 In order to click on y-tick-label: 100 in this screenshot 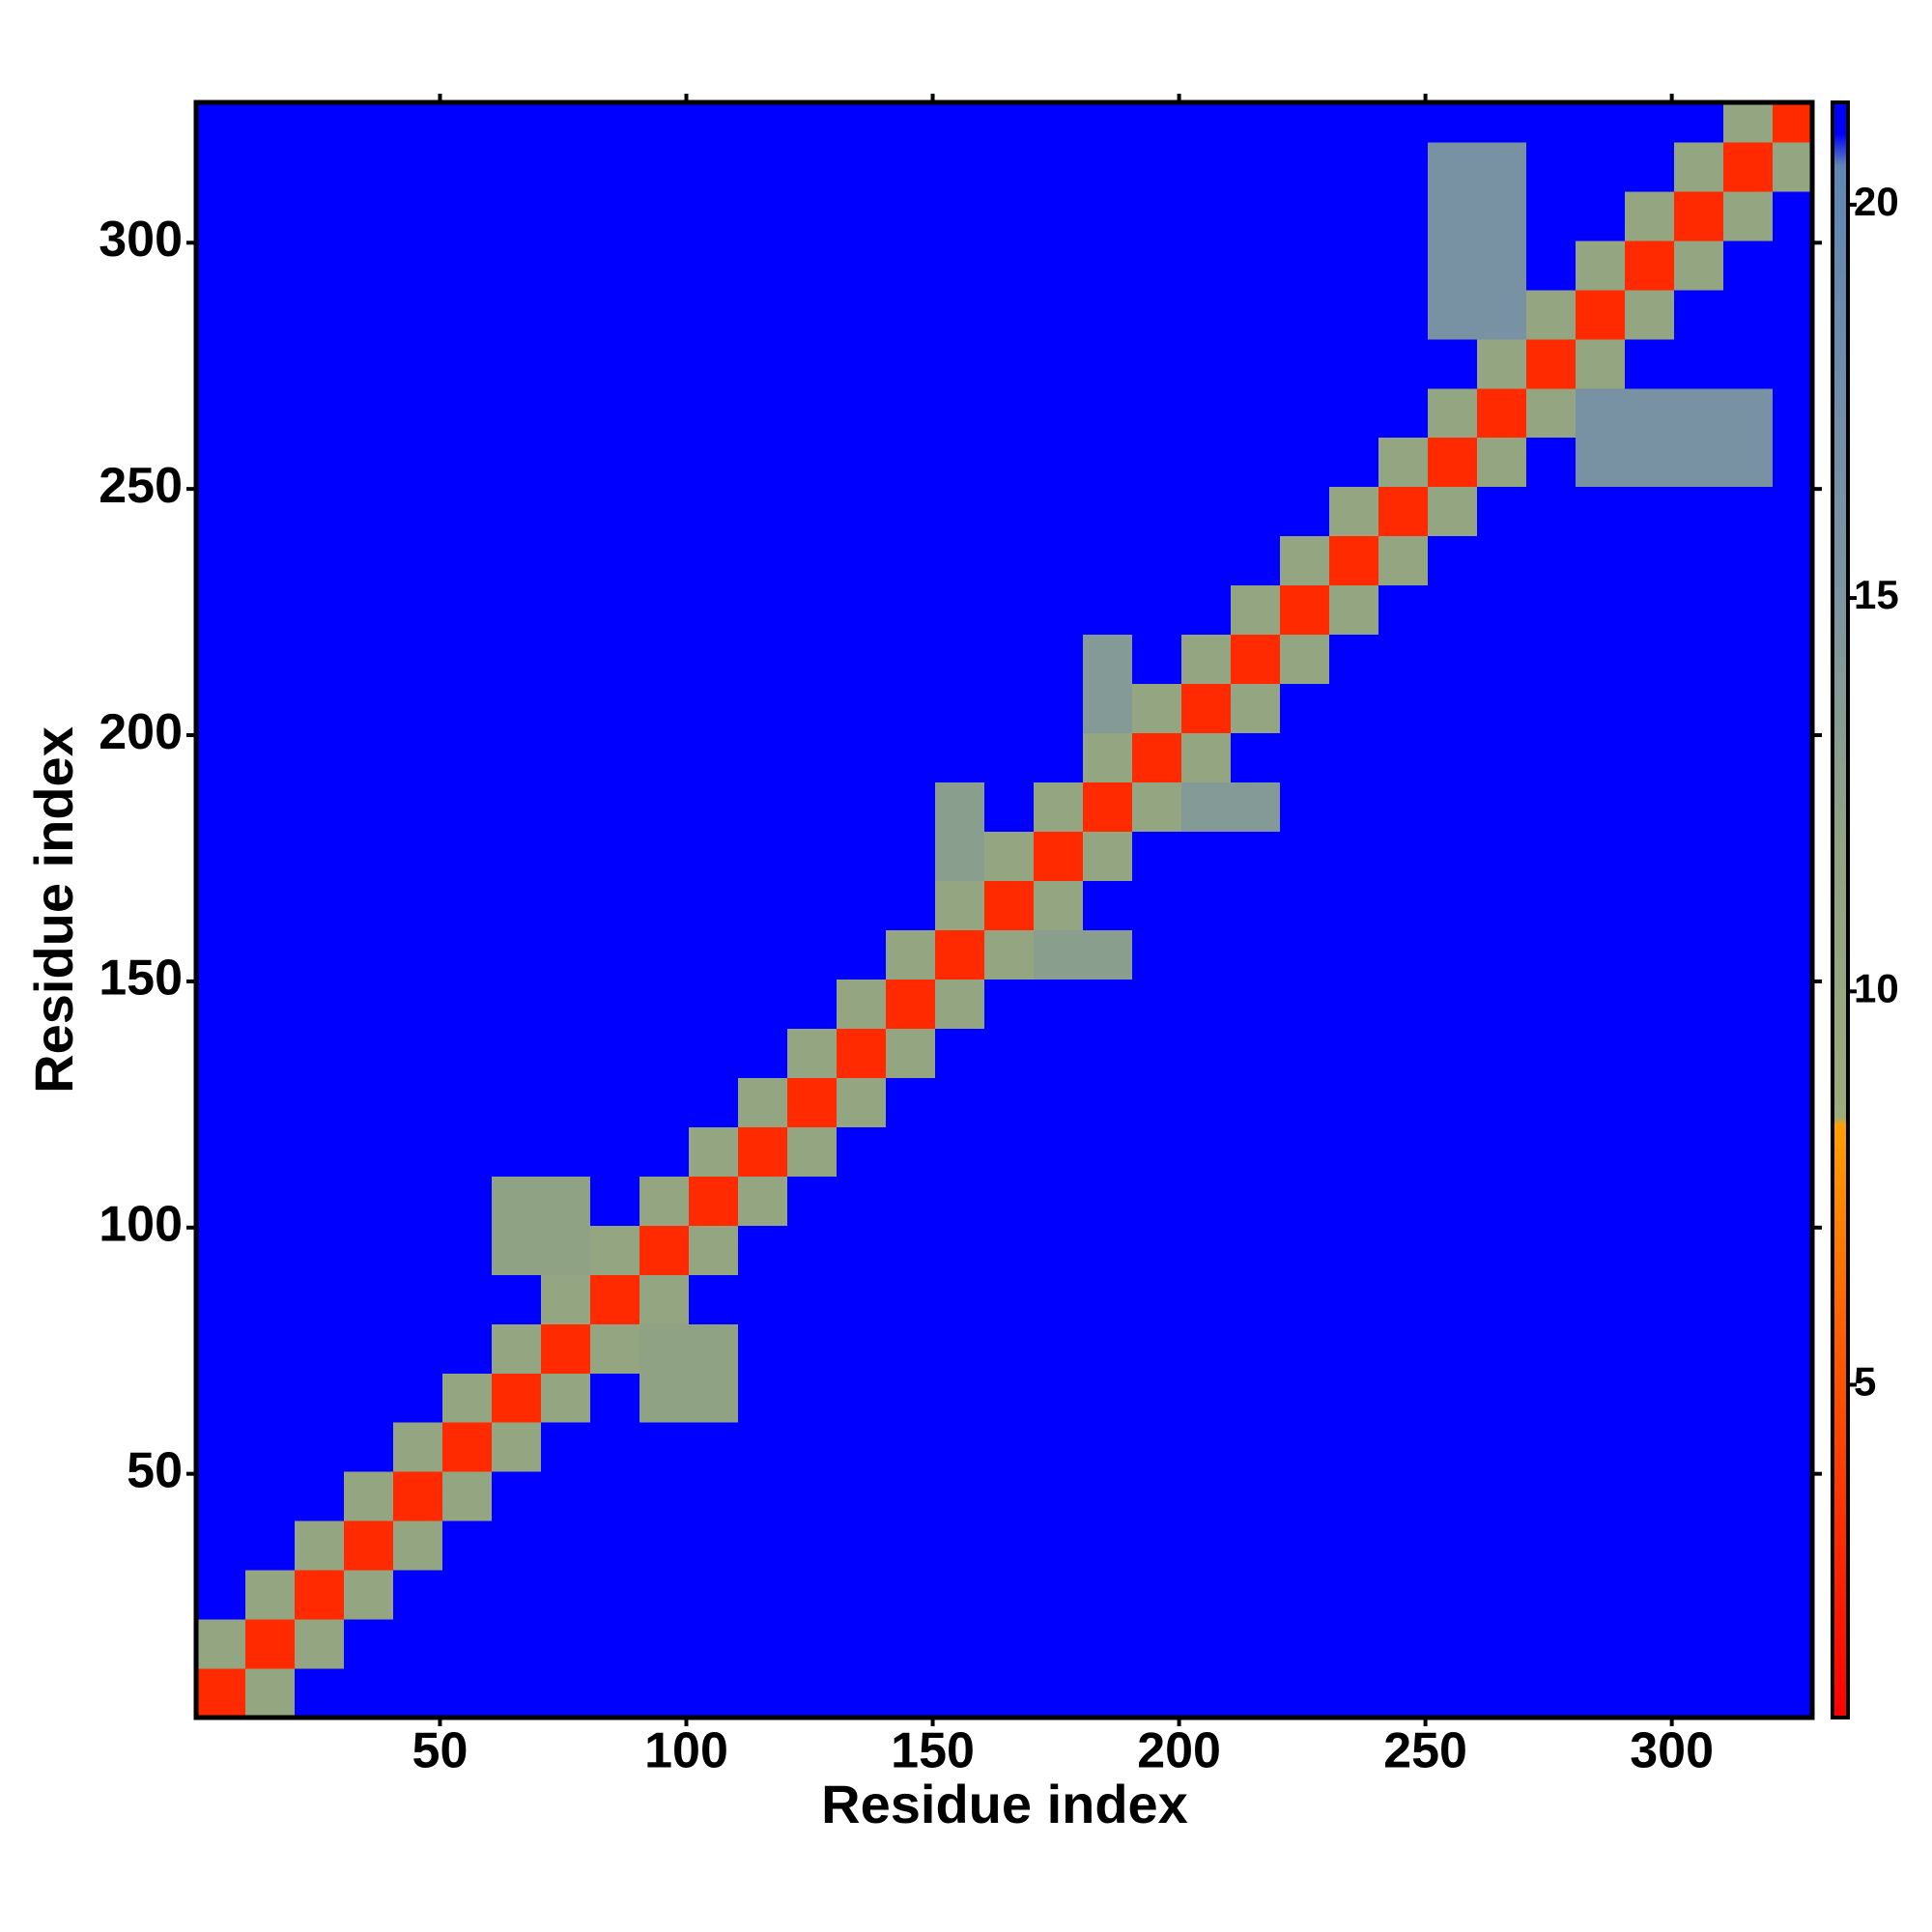, I will do `click(141, 1225)`.